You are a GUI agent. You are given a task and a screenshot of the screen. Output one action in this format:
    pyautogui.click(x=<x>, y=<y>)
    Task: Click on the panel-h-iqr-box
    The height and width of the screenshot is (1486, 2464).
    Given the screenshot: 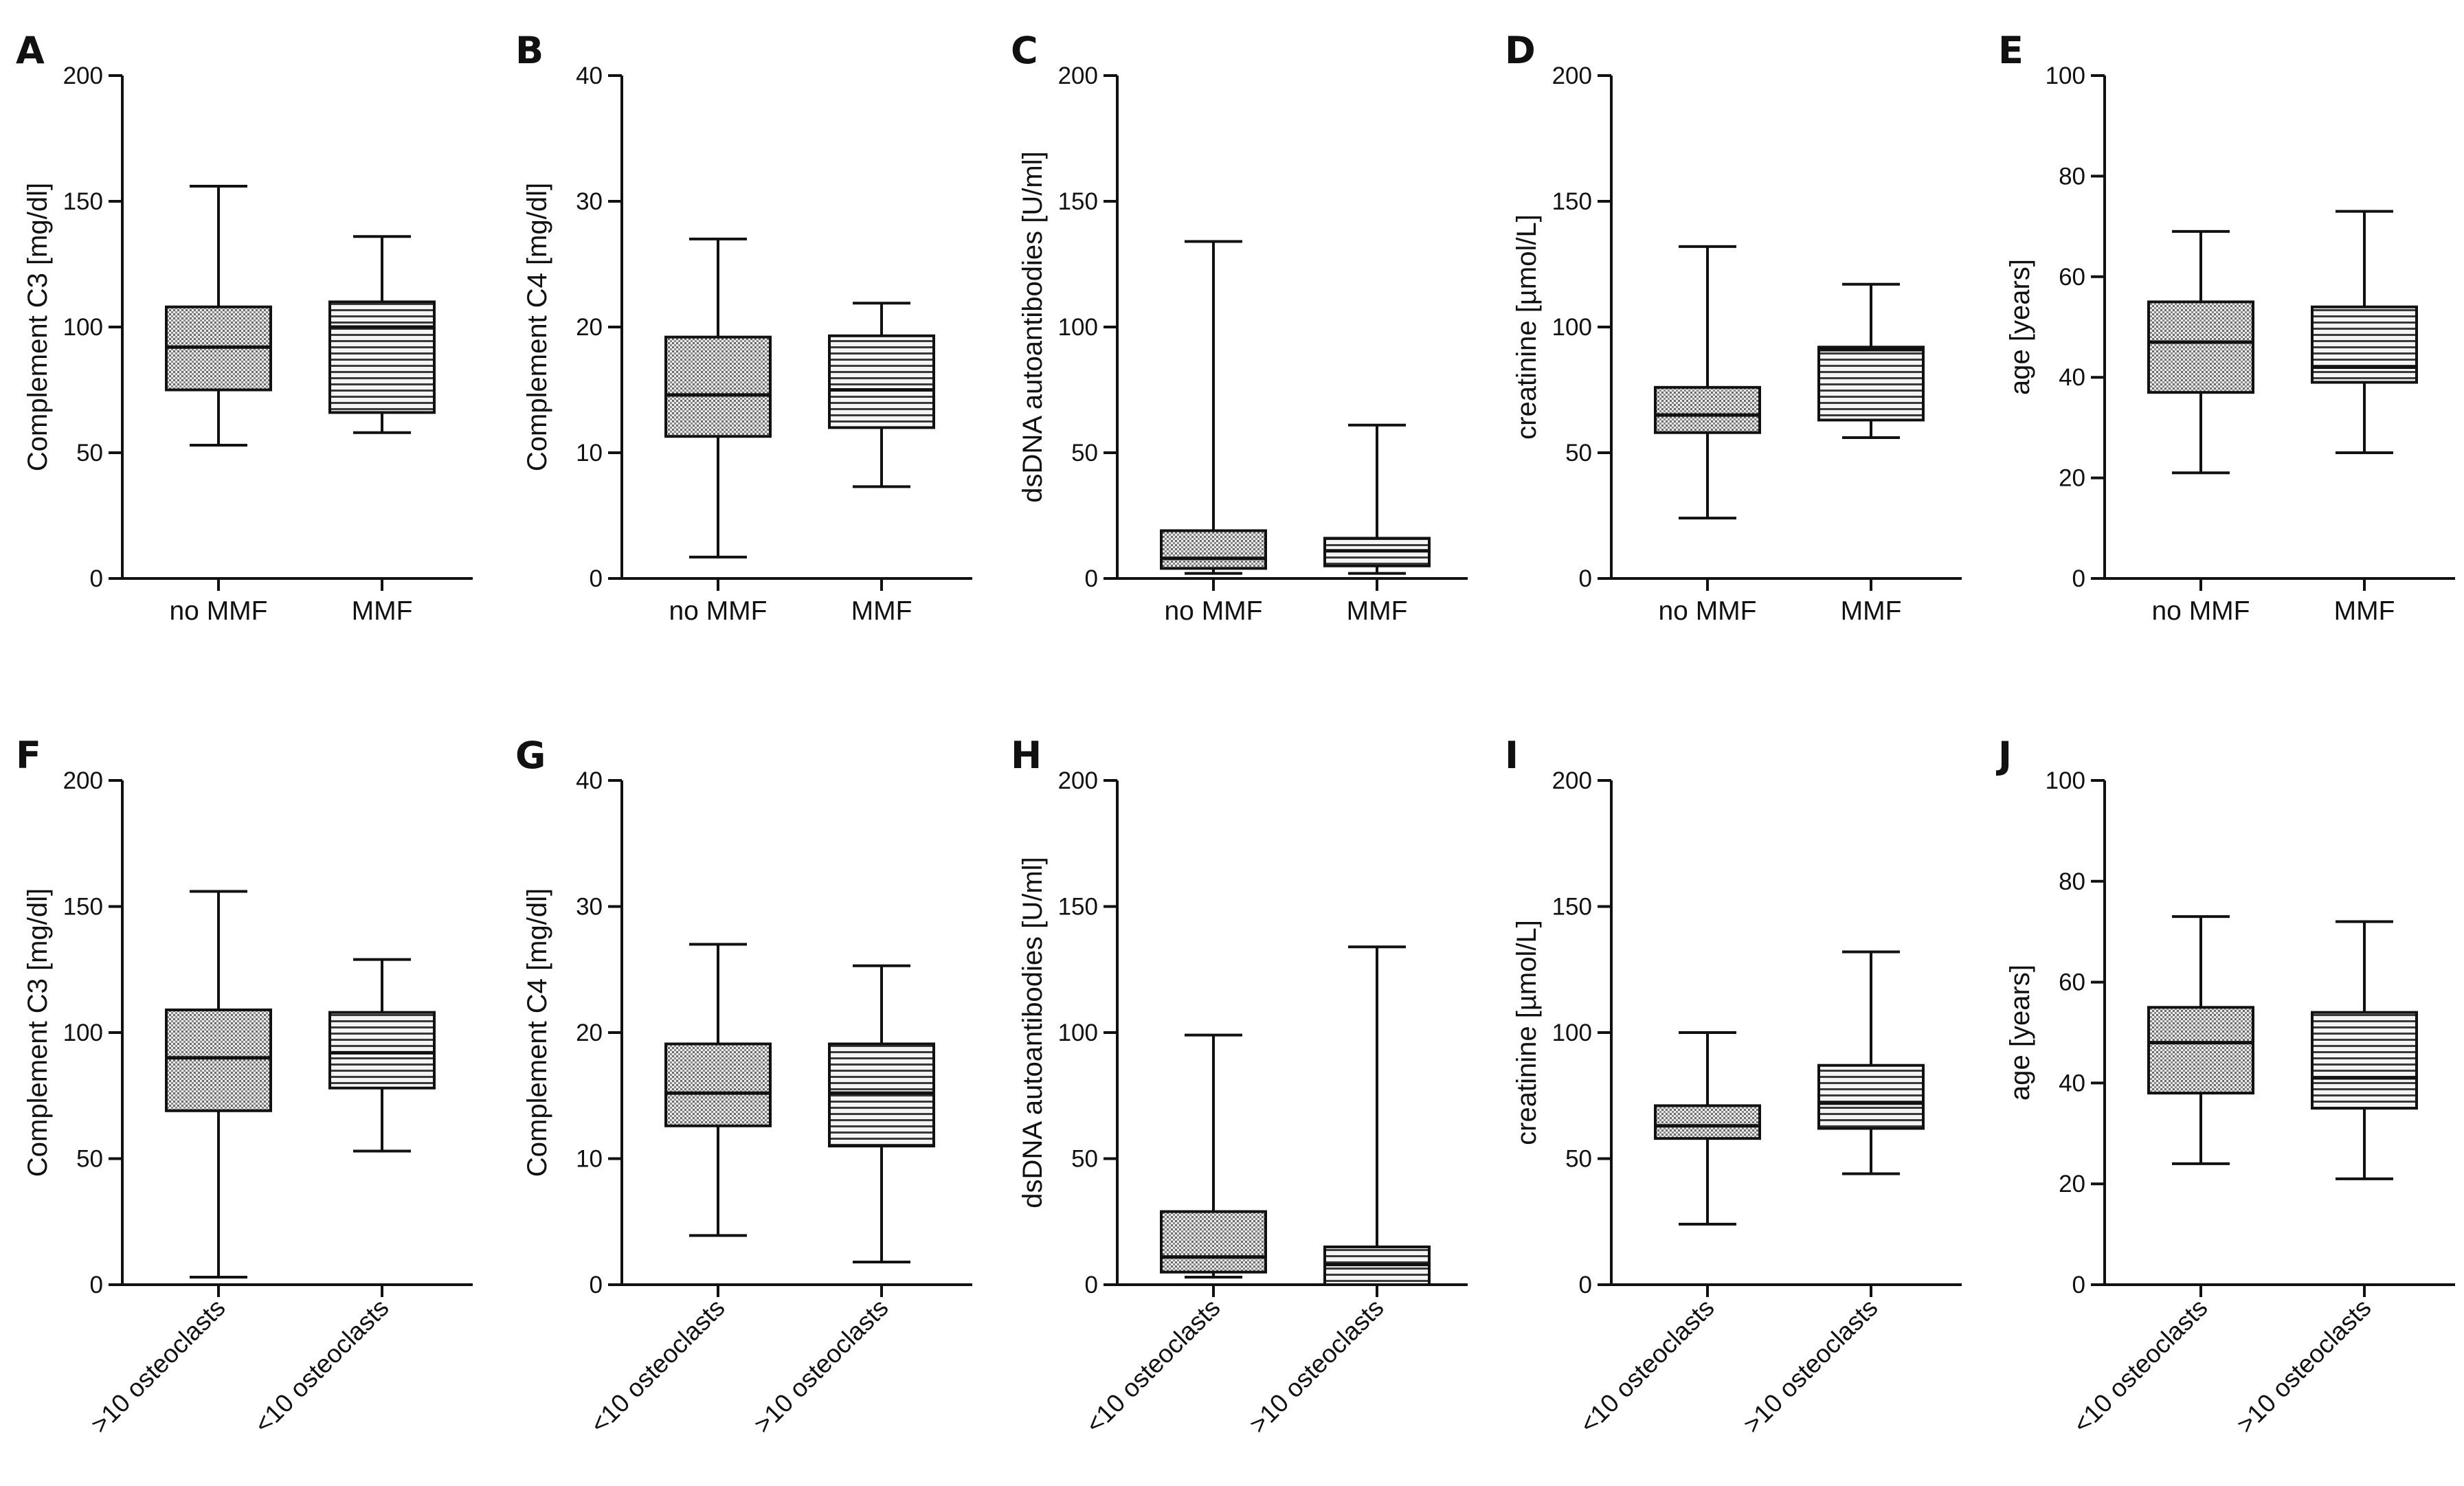 What is the action you would take?
    pyautogui.click(x=1213, y=1242)
    